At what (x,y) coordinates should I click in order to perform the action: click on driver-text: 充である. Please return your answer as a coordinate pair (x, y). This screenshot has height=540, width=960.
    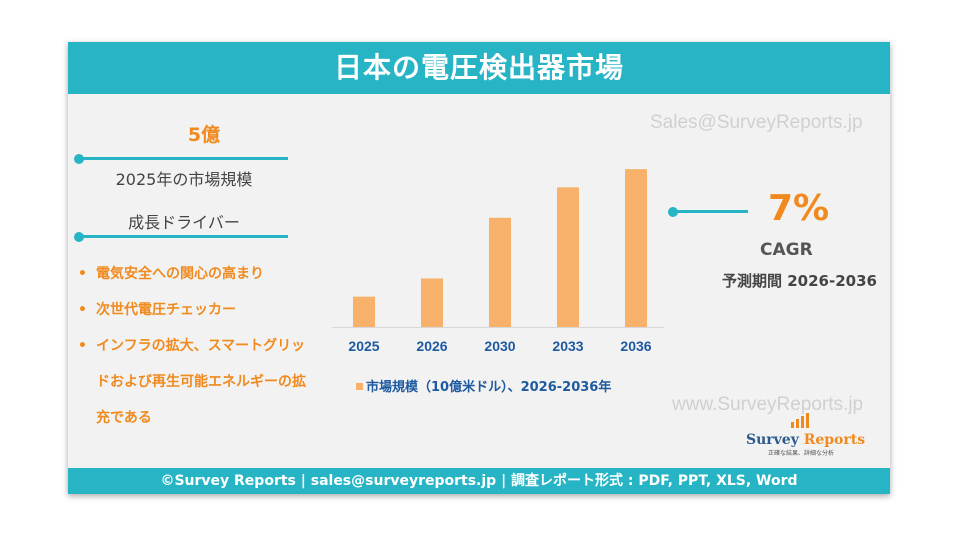
    Looking at the image, I should click on (124, 418).